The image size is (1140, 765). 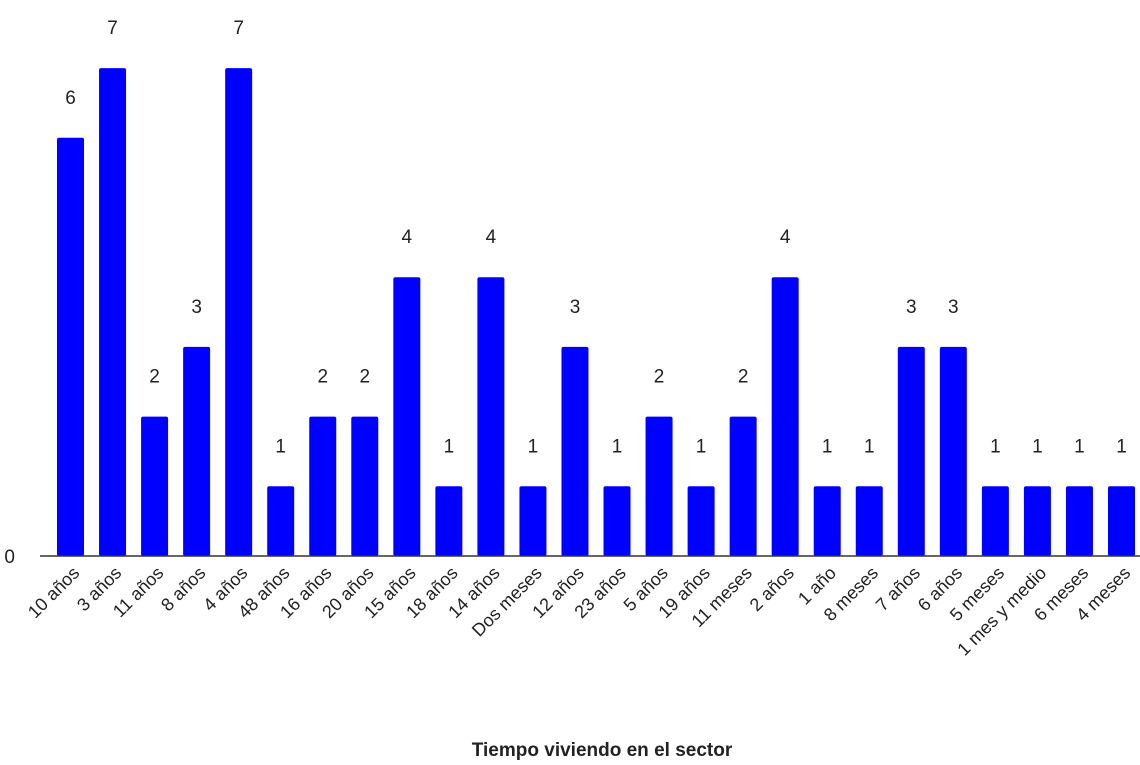 I want to click on x-axis-title: Tiempo viviendo en el sector, so click(x=602, y=750).